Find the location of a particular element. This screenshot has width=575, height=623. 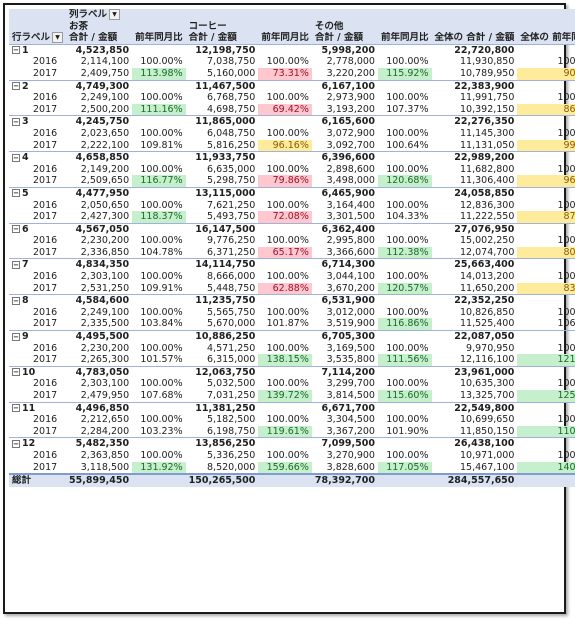

yoy-cell: 107.37% is located at coordinates (407, 109).